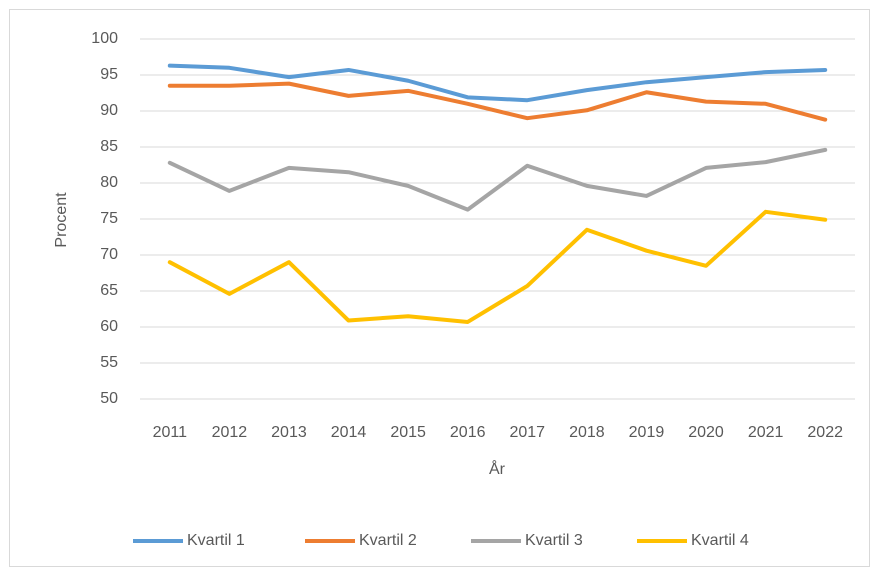  I want to click on x-axis-label: År, so click(497, 468).